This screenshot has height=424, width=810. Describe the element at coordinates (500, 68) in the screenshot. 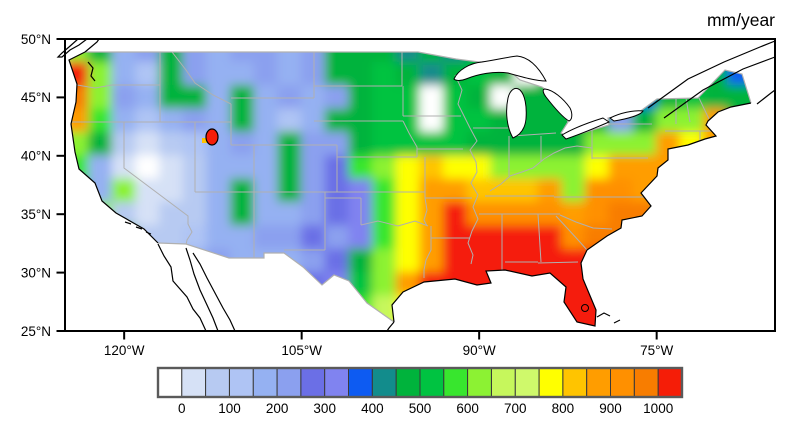

I see `lake-superior` at that location.